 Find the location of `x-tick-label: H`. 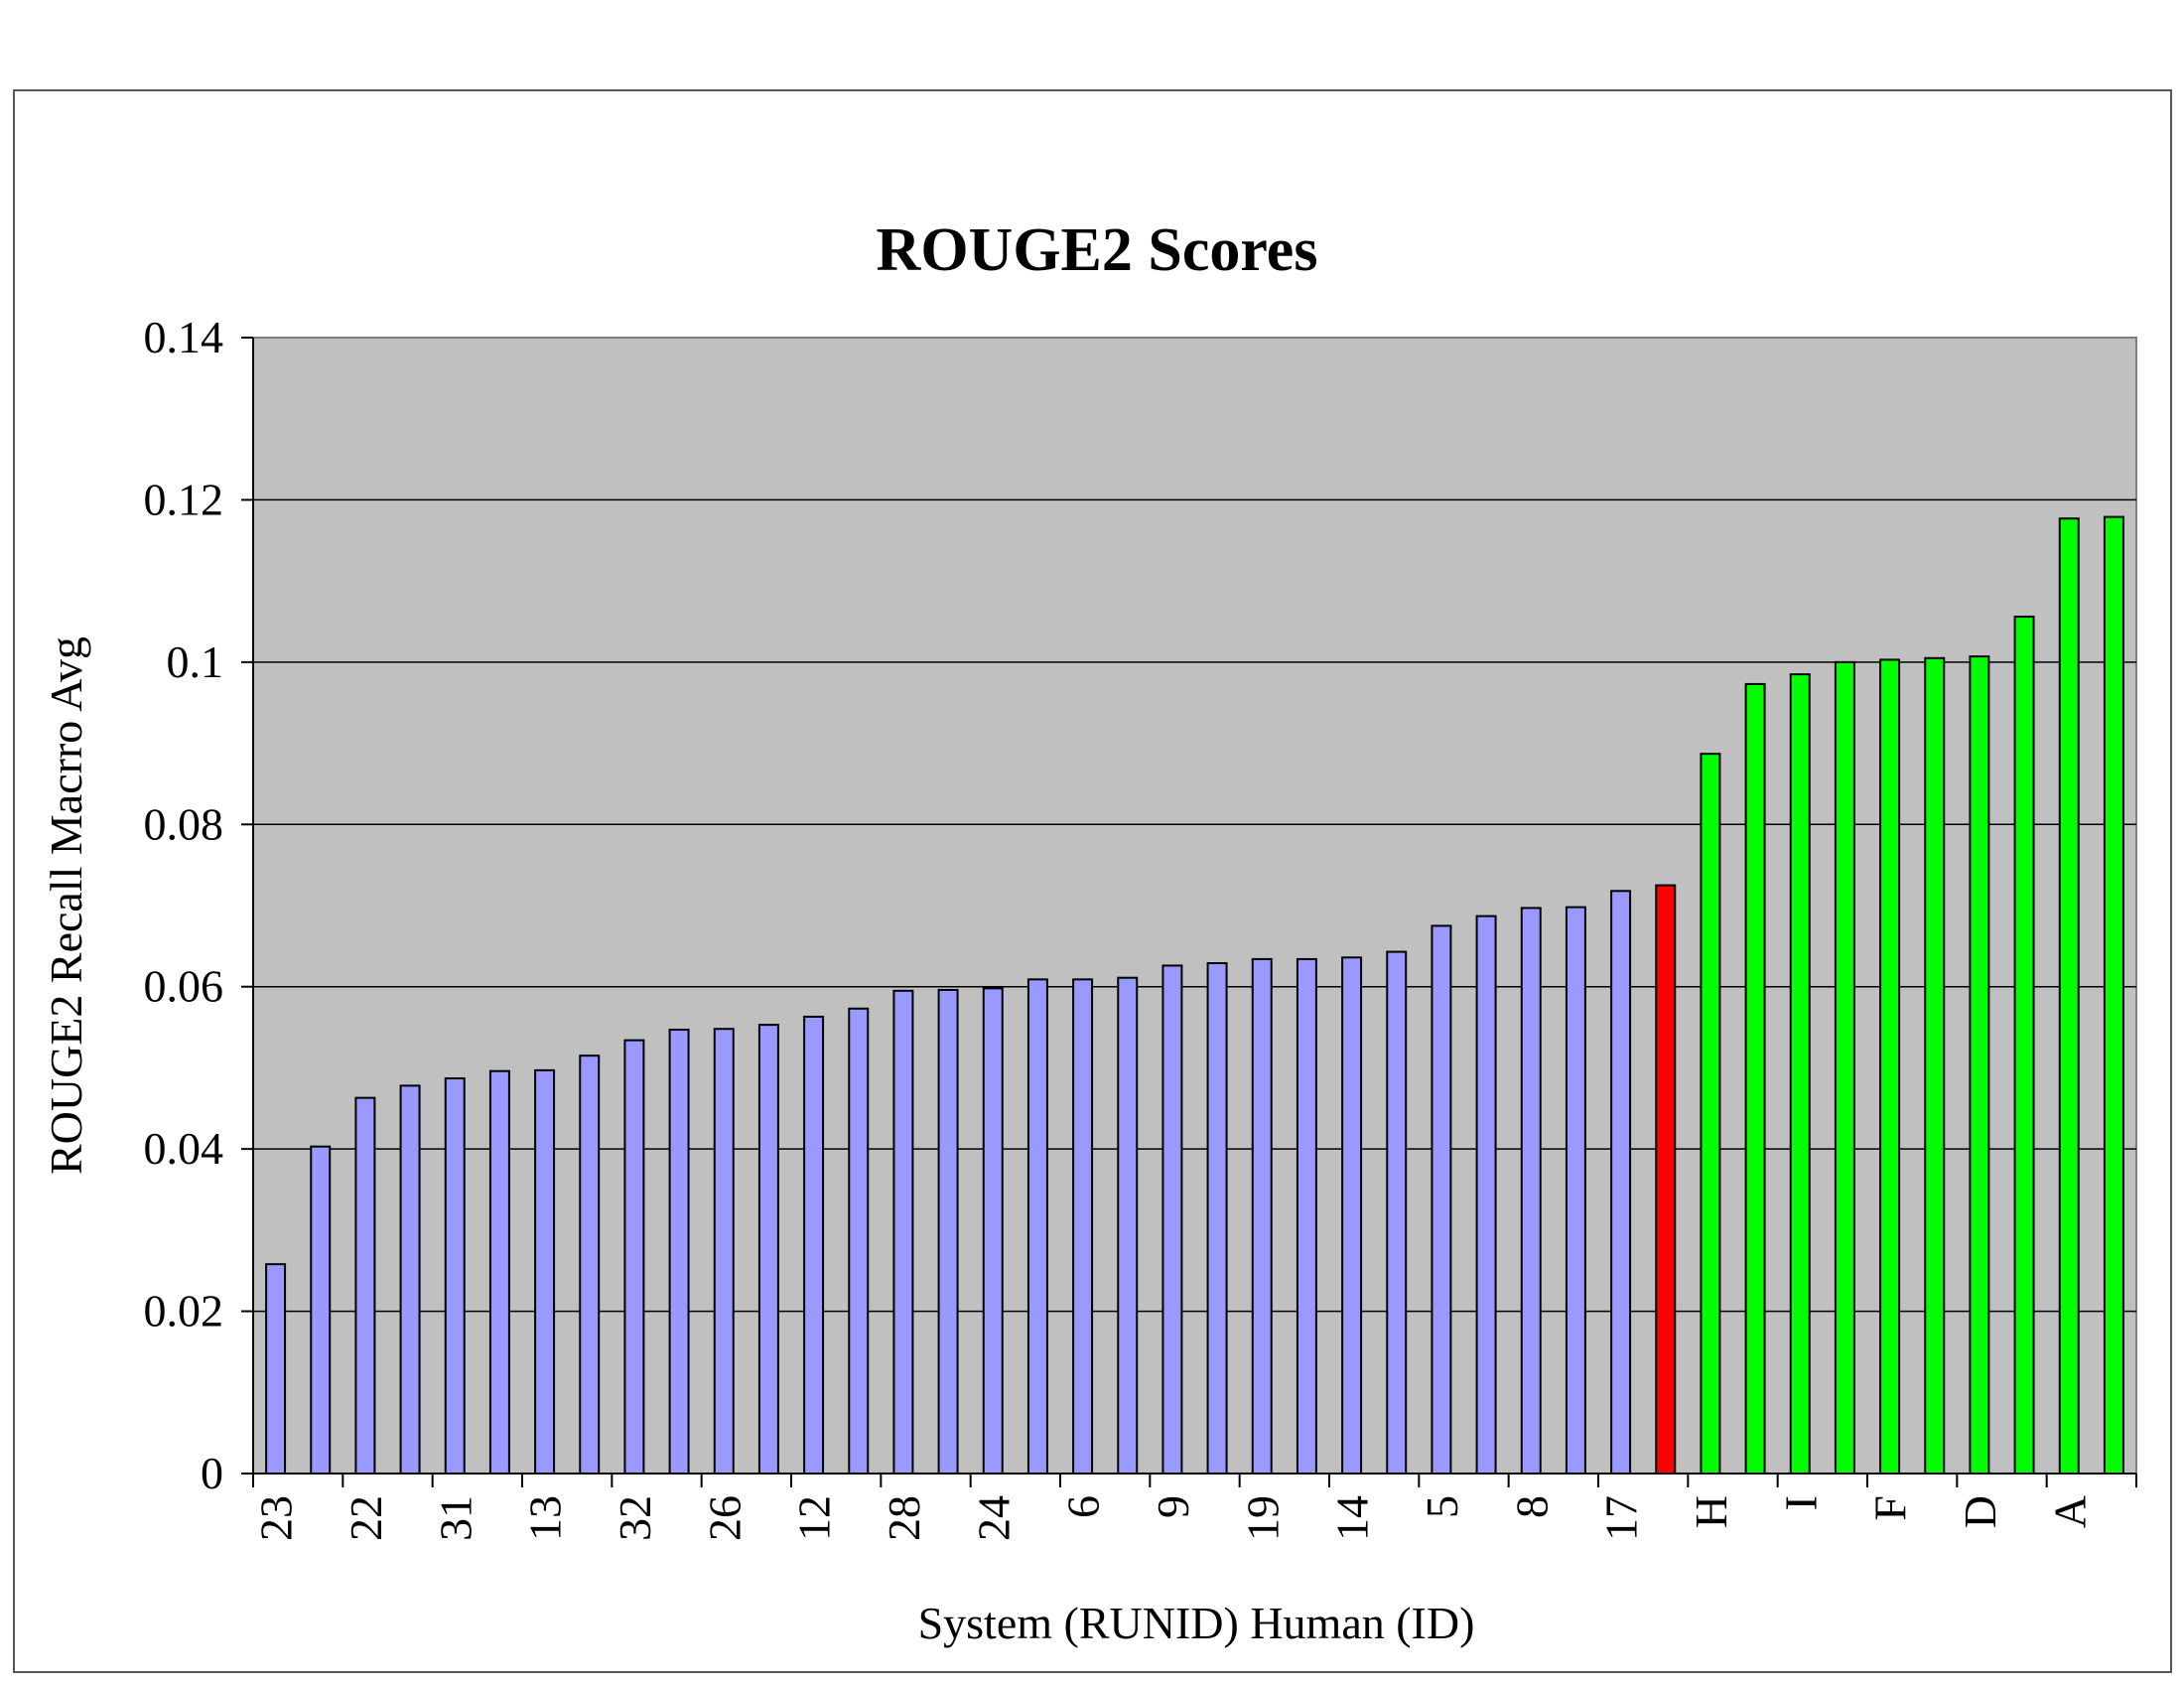

x-tick-label: H is located at coordinates (1711, 1511).